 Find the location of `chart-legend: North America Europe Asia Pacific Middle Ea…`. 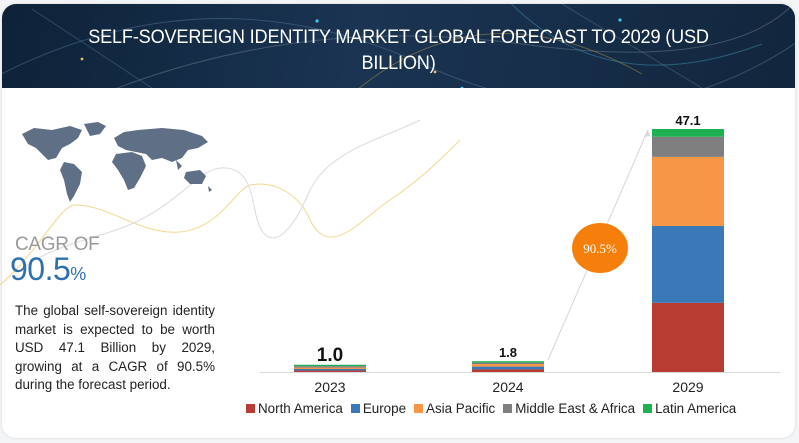

chart-legend: North America Europe Asia Pacific Middle Ea… is located at coordinates (491, 408).